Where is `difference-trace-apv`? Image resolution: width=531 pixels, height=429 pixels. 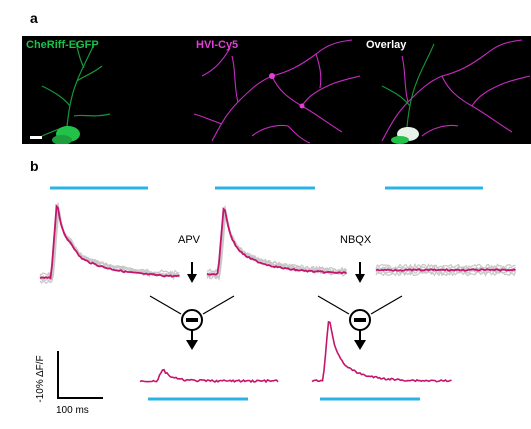
difference-trace-apv is located at coordinates (209, 376).